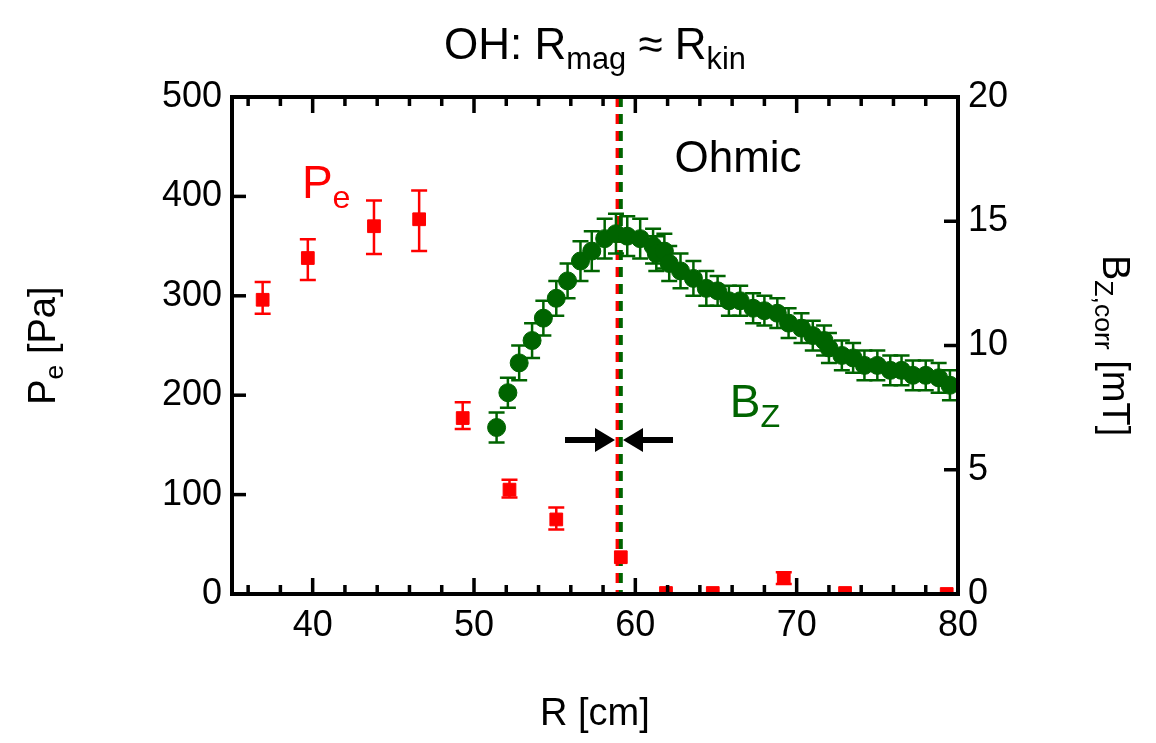 The image size is (1156, 743). What do you see at coordinates (988, 343) in the screenshot?
I see `y2-tick-label: 10` at bounding box center [988, 343].